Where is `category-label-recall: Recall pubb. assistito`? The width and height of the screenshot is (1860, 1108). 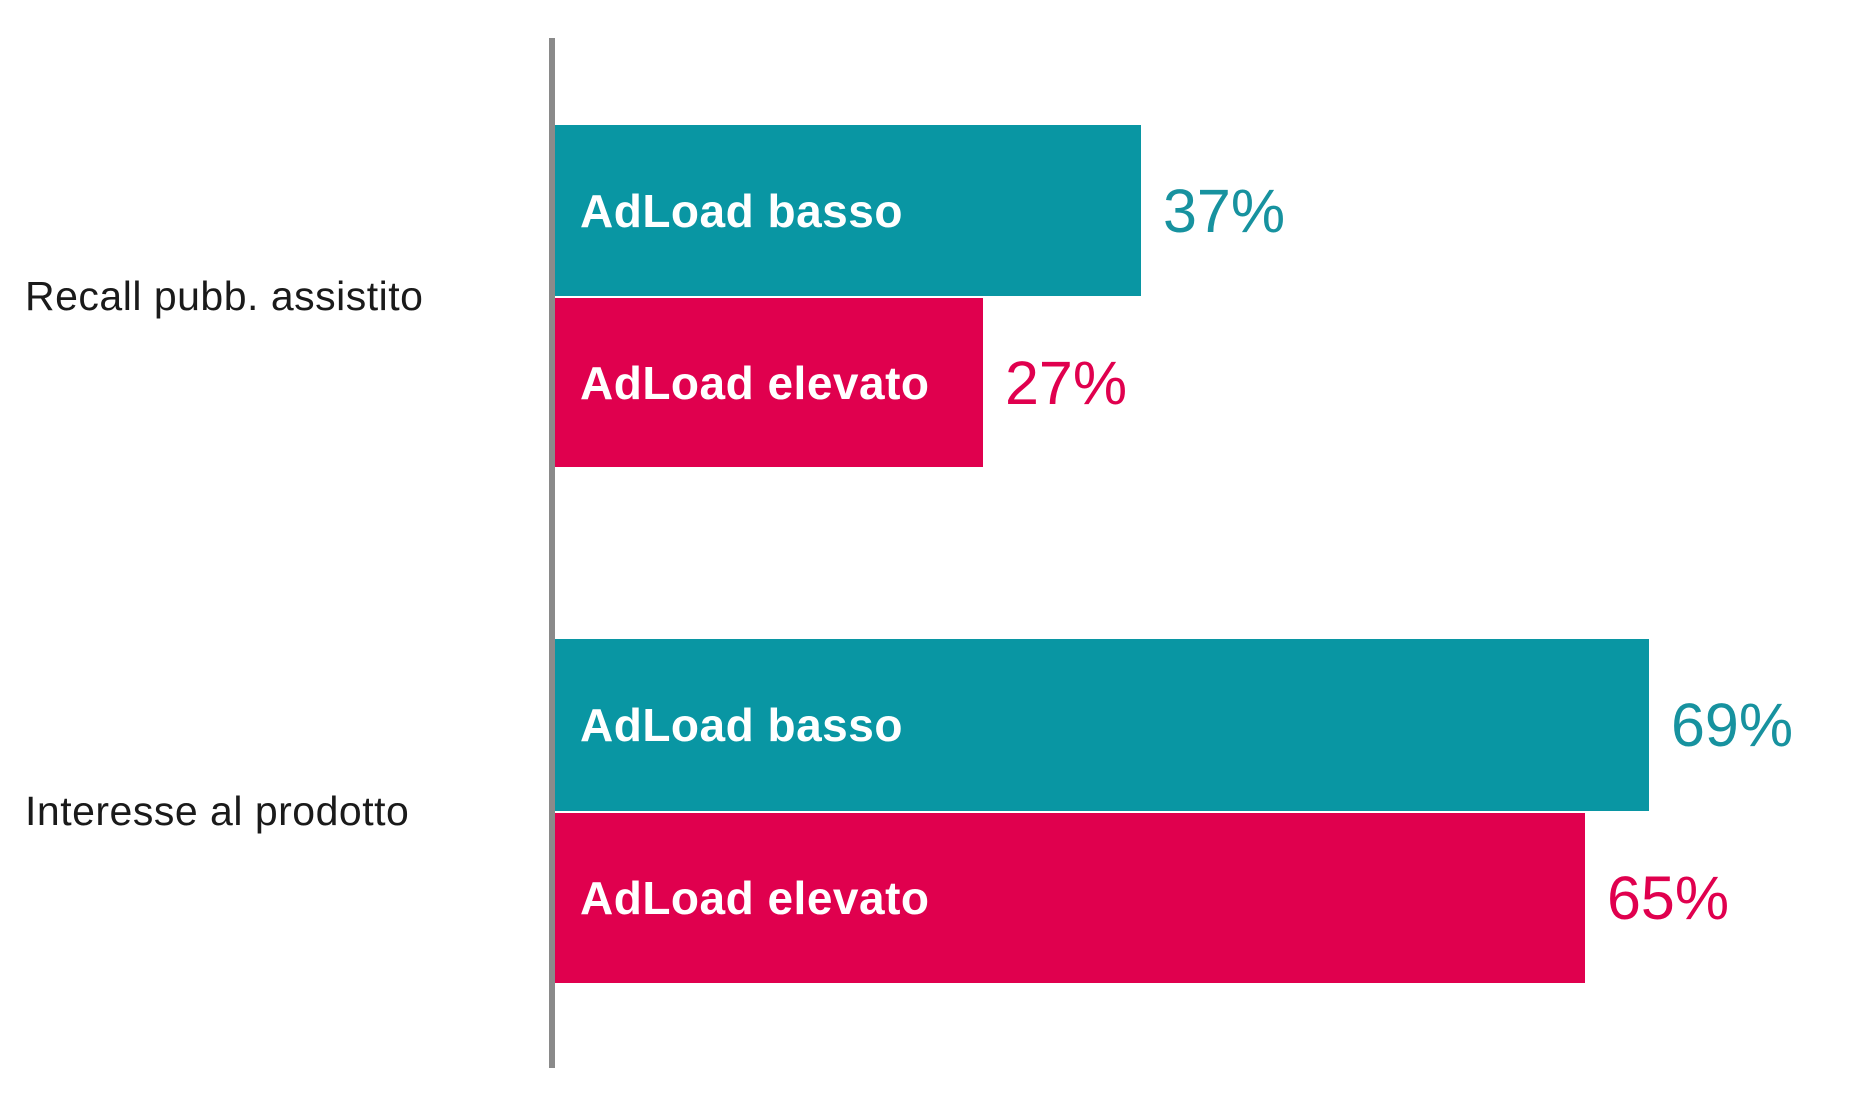 category-label-recall: Recall pubb. assistito is located at coordinates (224, 296).